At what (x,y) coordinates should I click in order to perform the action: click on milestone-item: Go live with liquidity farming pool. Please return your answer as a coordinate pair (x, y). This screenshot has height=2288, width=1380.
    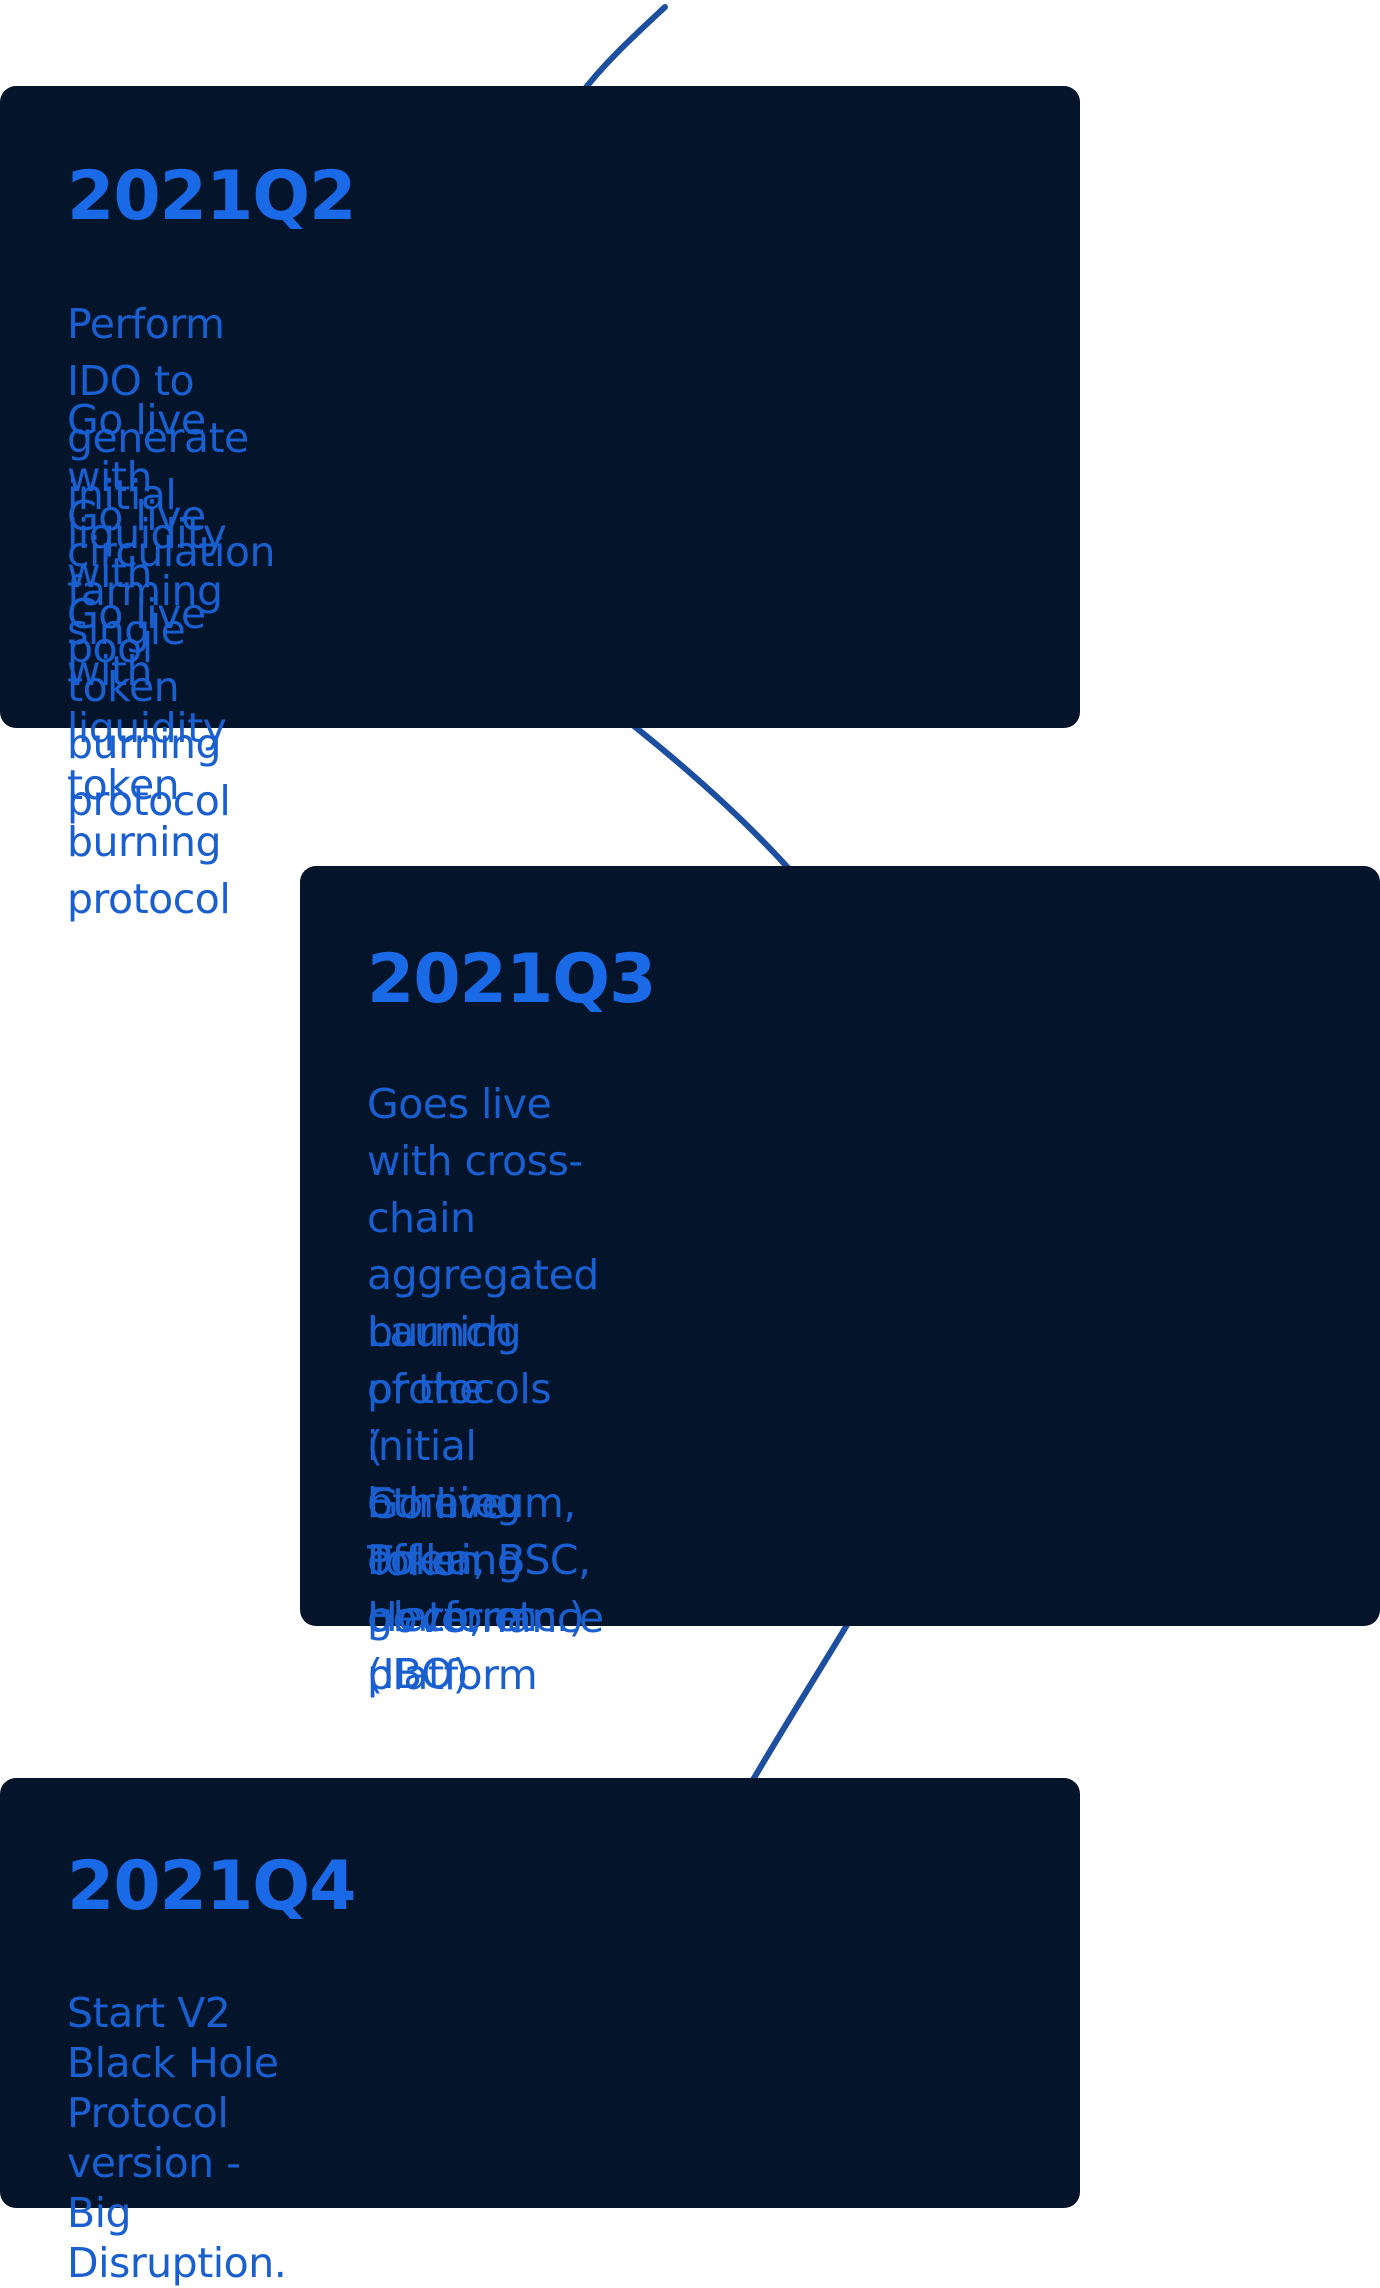
    Looking at the image, I should click on (147, 534).